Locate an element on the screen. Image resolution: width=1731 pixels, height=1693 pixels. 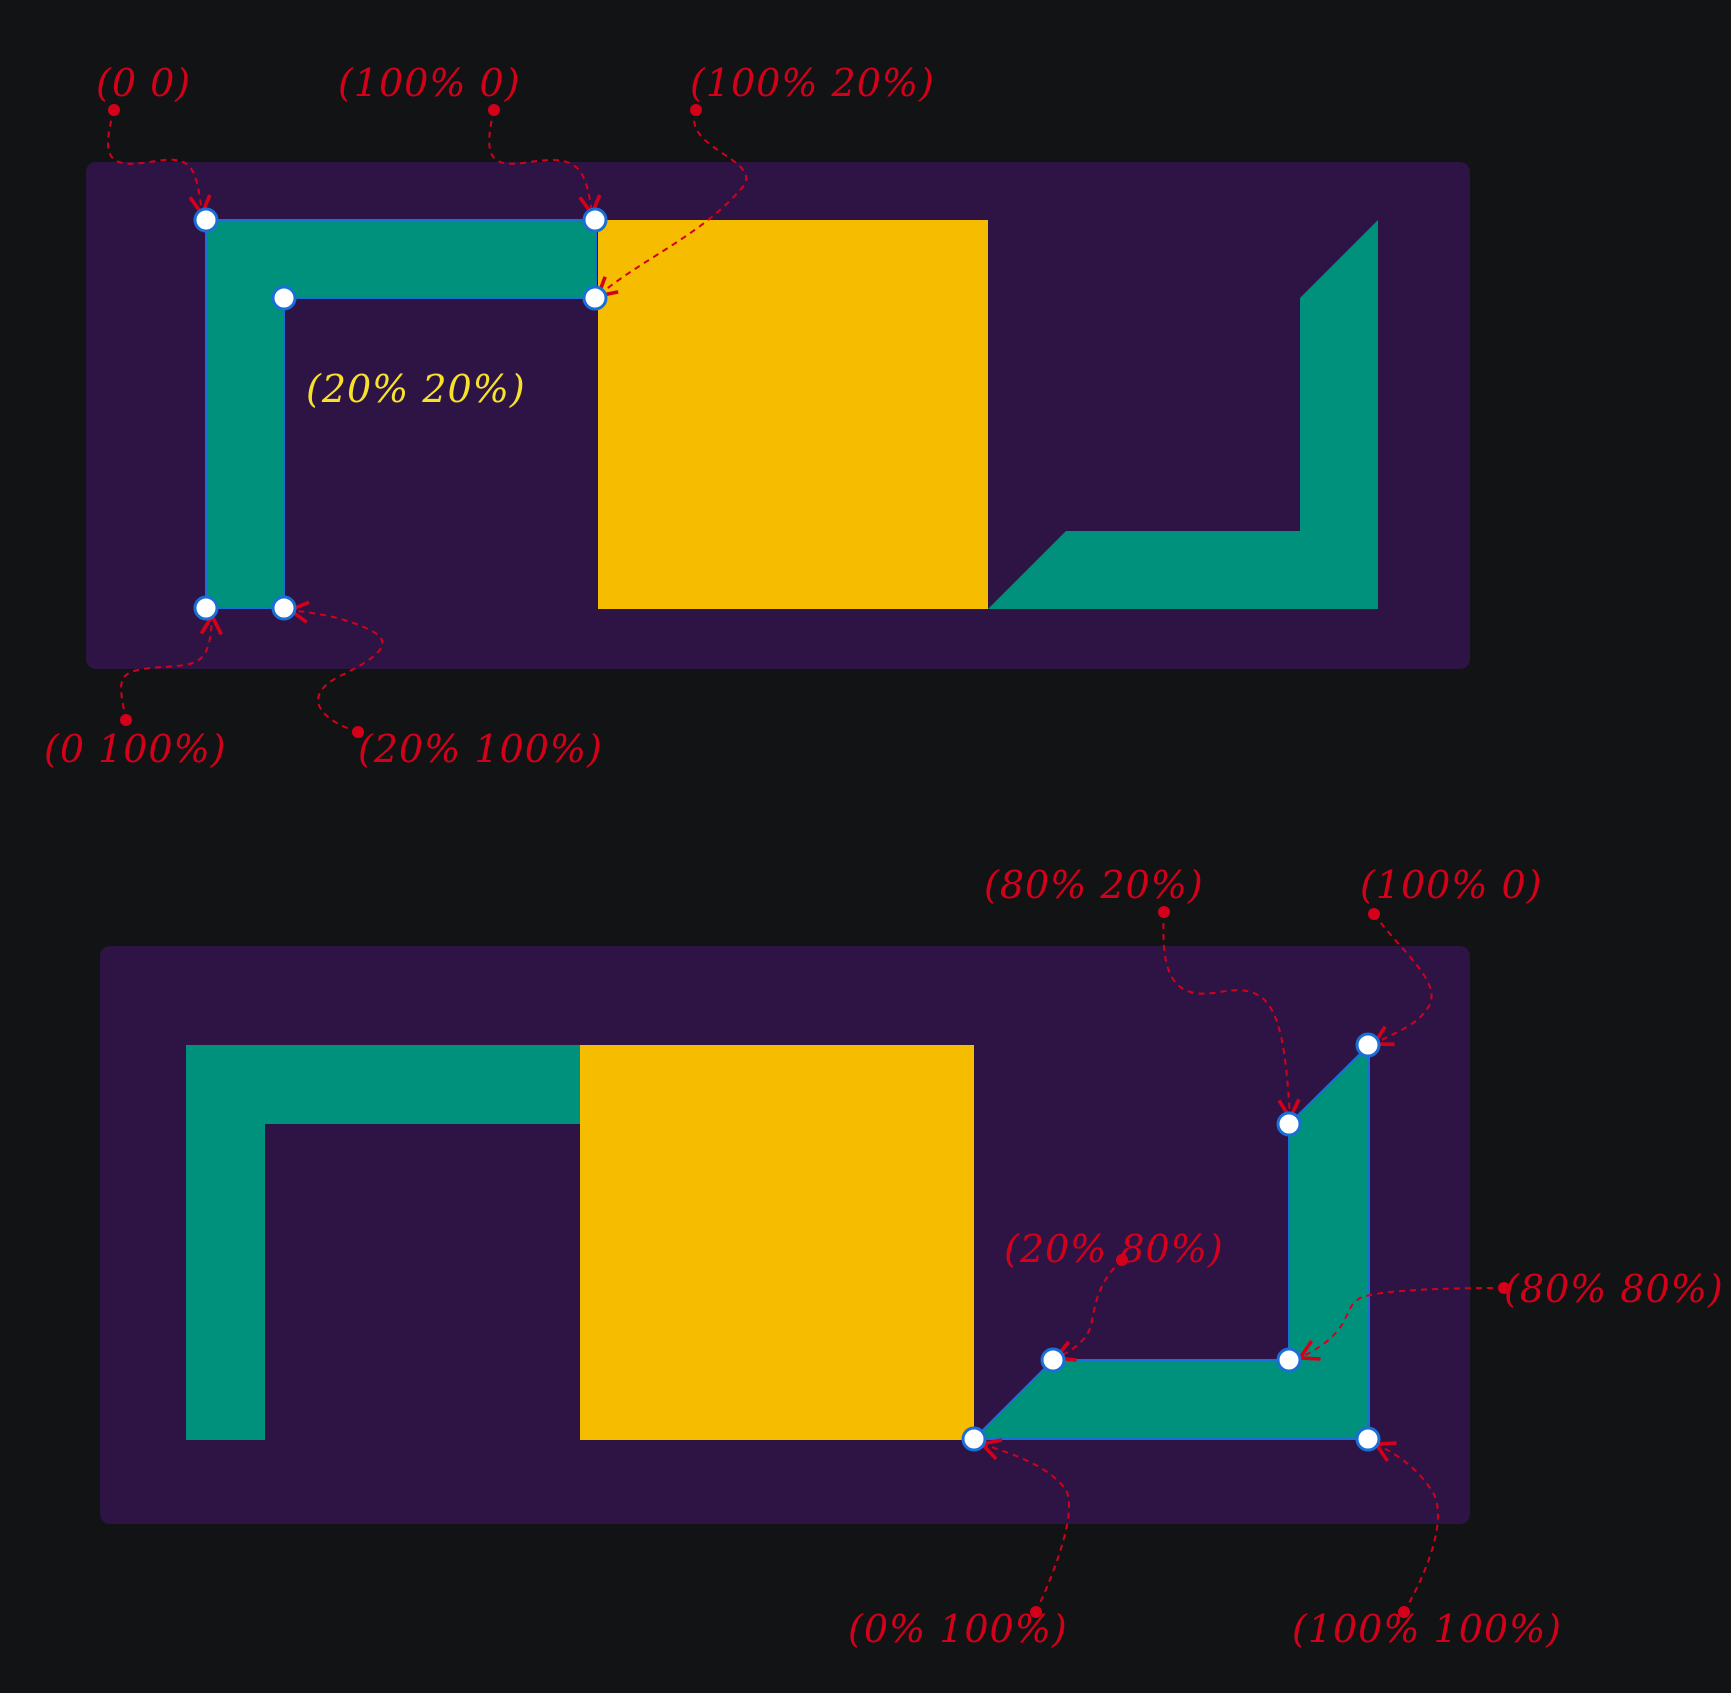
bottom-annotation-arrows is located at coordinates (1241, 1262).